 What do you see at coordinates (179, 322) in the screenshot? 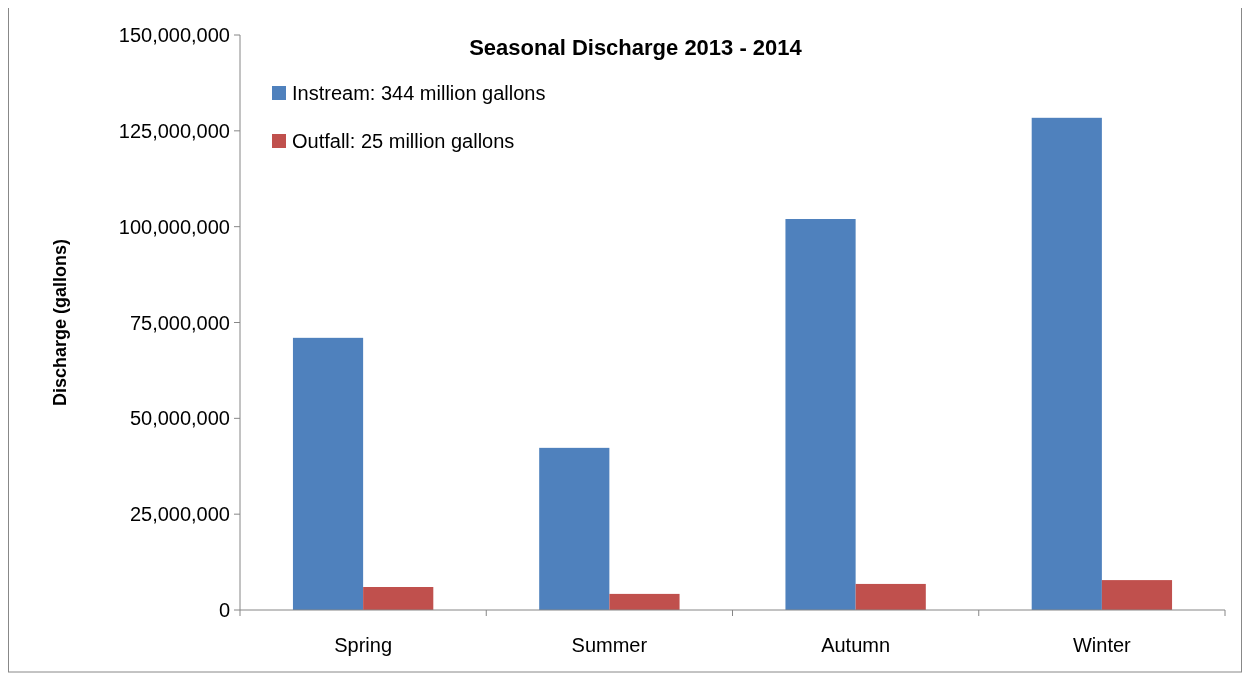
I see `y-tick-label: 75,000,000` at bounding box center [179, 322].